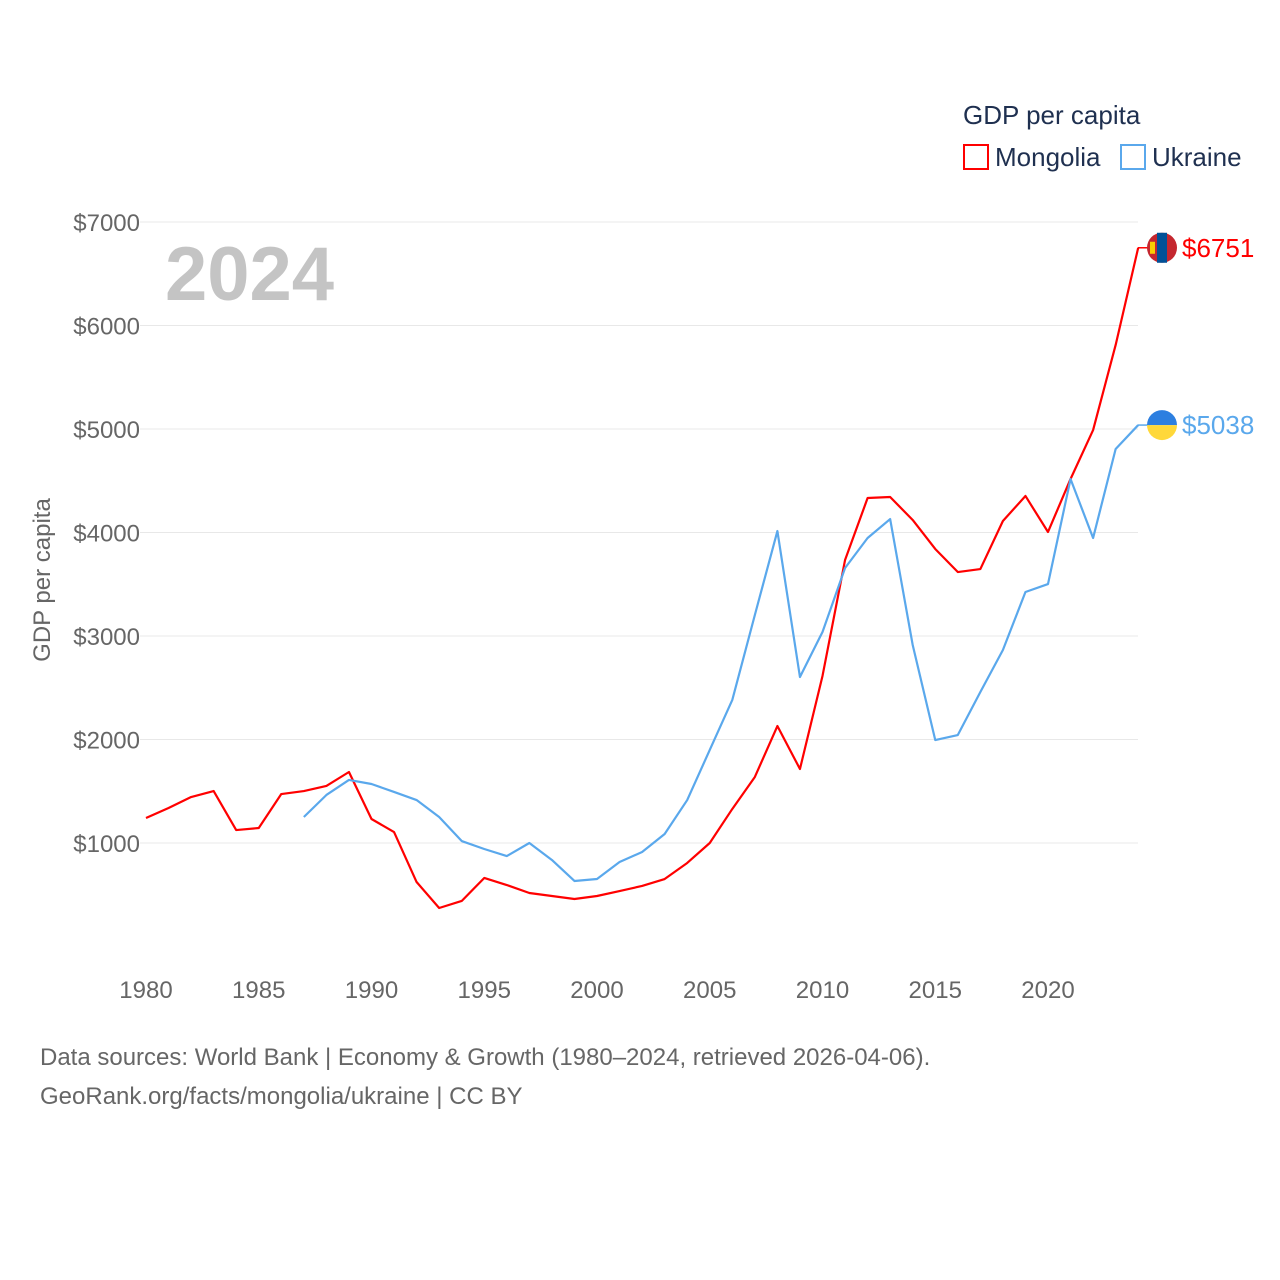 The image size is (1280, 1280). What do you see at coordinates (106, 844) in the screenshot?
I see `y-tick-label: $1000` at bounding box center [106, 844].